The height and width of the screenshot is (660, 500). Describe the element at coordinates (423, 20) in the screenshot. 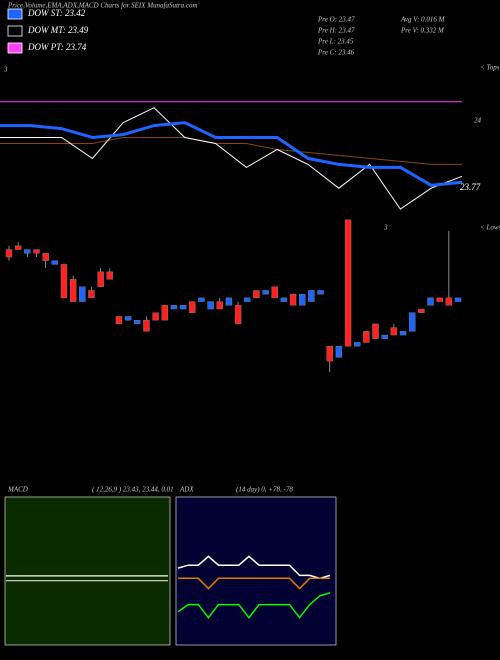

I see `stat-label: Avg V: 0.016 M` at that location.